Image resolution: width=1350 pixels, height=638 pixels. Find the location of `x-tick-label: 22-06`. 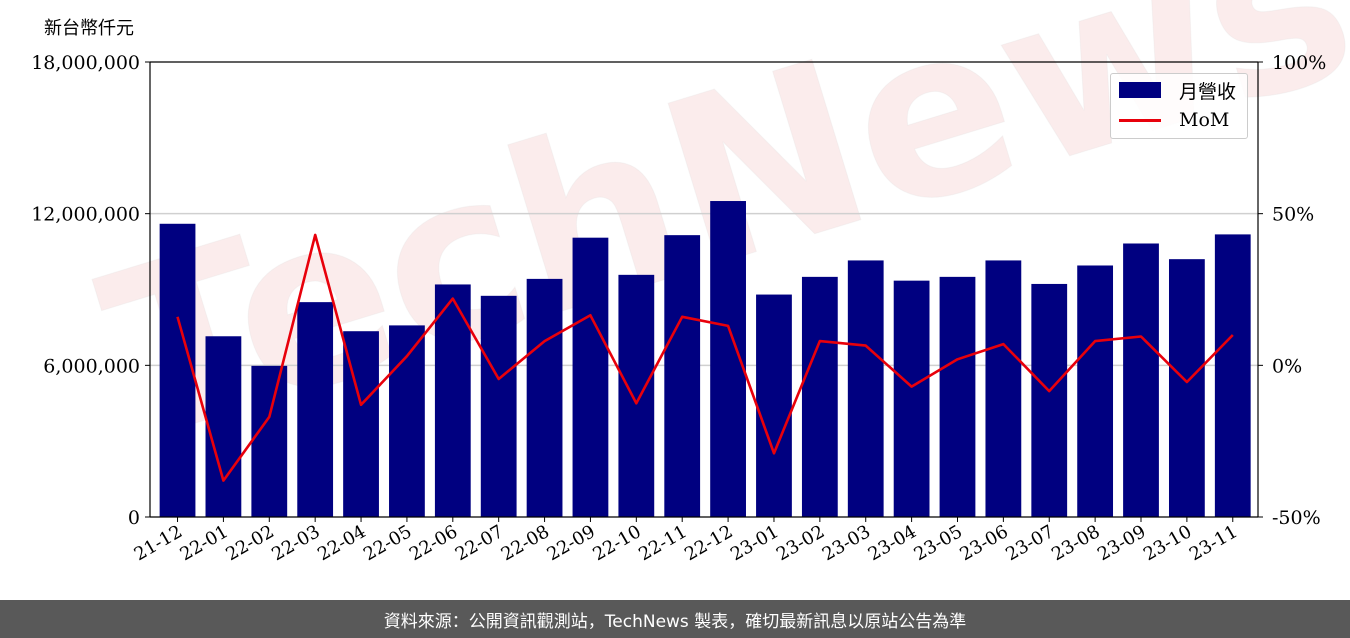

x-tick-label: 22-06 is located at coordinates (433, 543).